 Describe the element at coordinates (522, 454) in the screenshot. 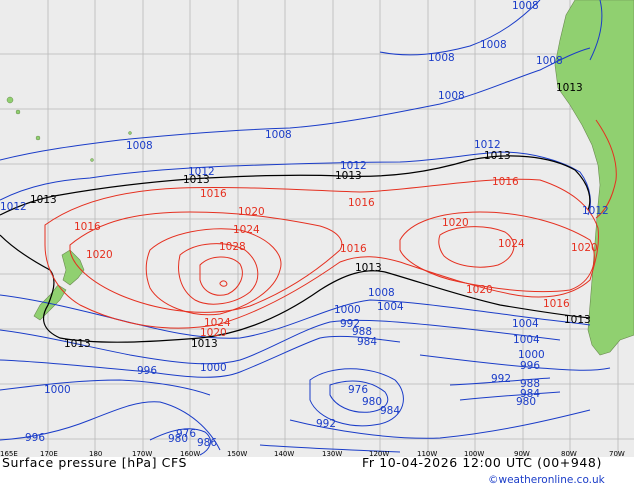

I see `longitude-tick: 90W` at that location.